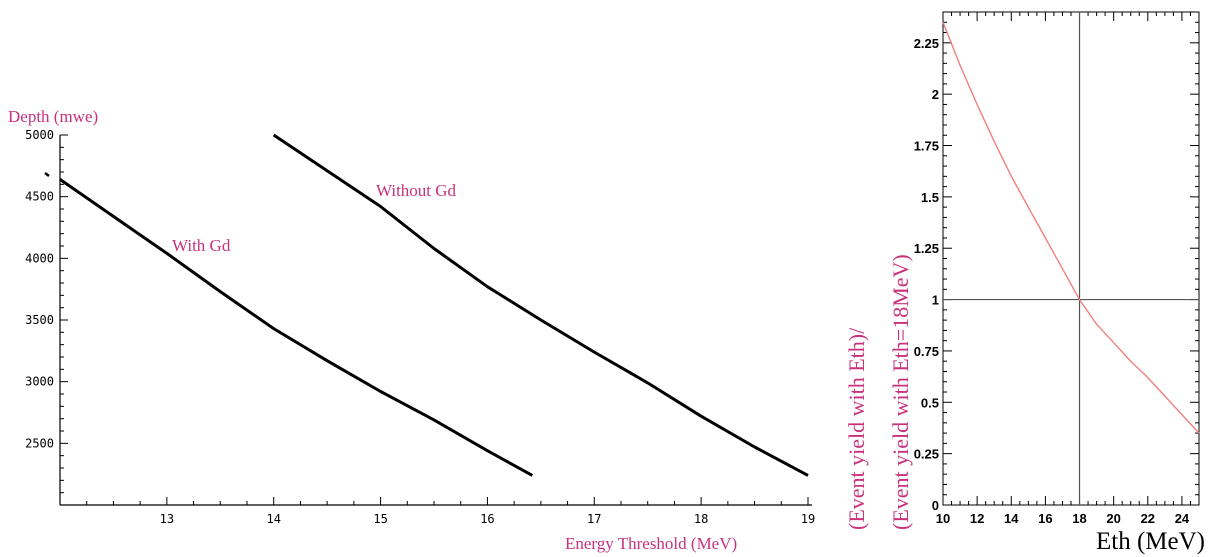 The height and width of the screenshot is (557, 1214). I want to click on chart2-x-tick-label: 24, so click(1182, 518).